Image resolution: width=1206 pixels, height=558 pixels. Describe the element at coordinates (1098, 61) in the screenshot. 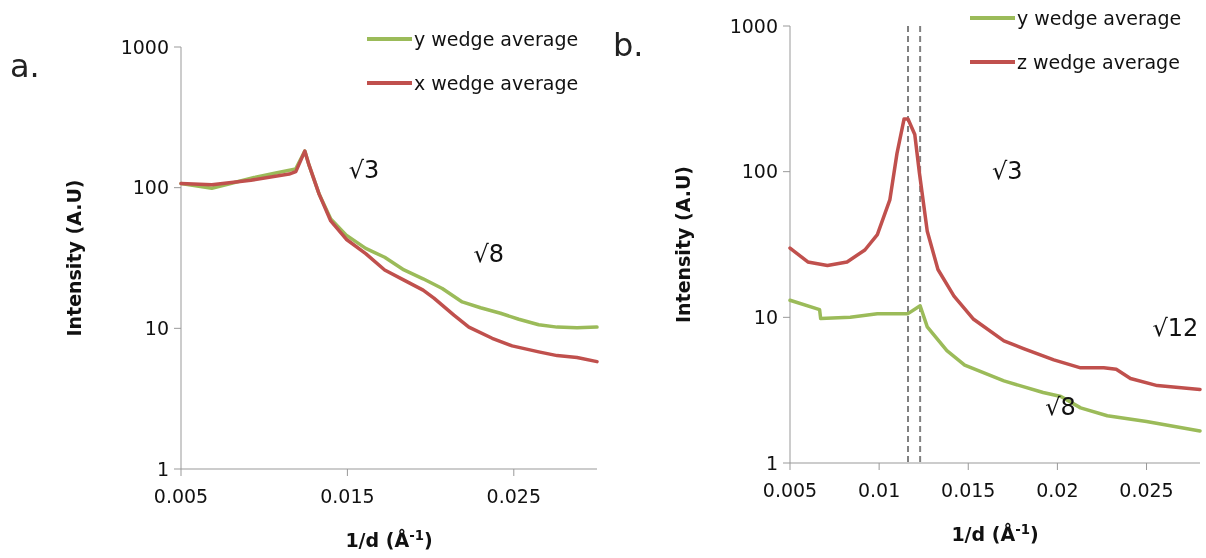

I see `legend-label: z wedge average` at that location.